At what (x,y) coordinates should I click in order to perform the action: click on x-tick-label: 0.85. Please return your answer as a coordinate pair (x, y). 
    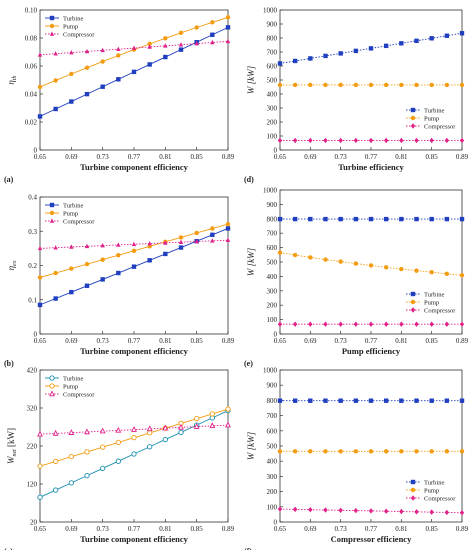
    Looking at the image, I should click on (197, 529).